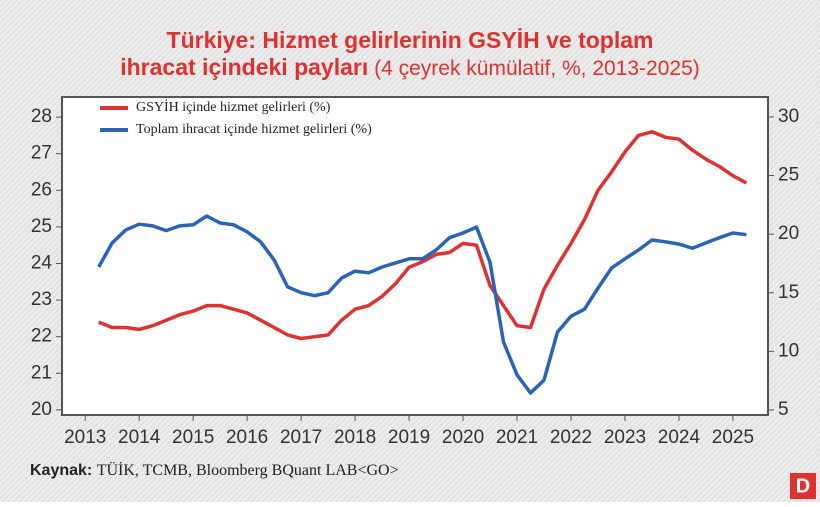  Describe the element at coordinates (193, 437) in the screenshot. I see `x-tick-label: 2015` at that location.